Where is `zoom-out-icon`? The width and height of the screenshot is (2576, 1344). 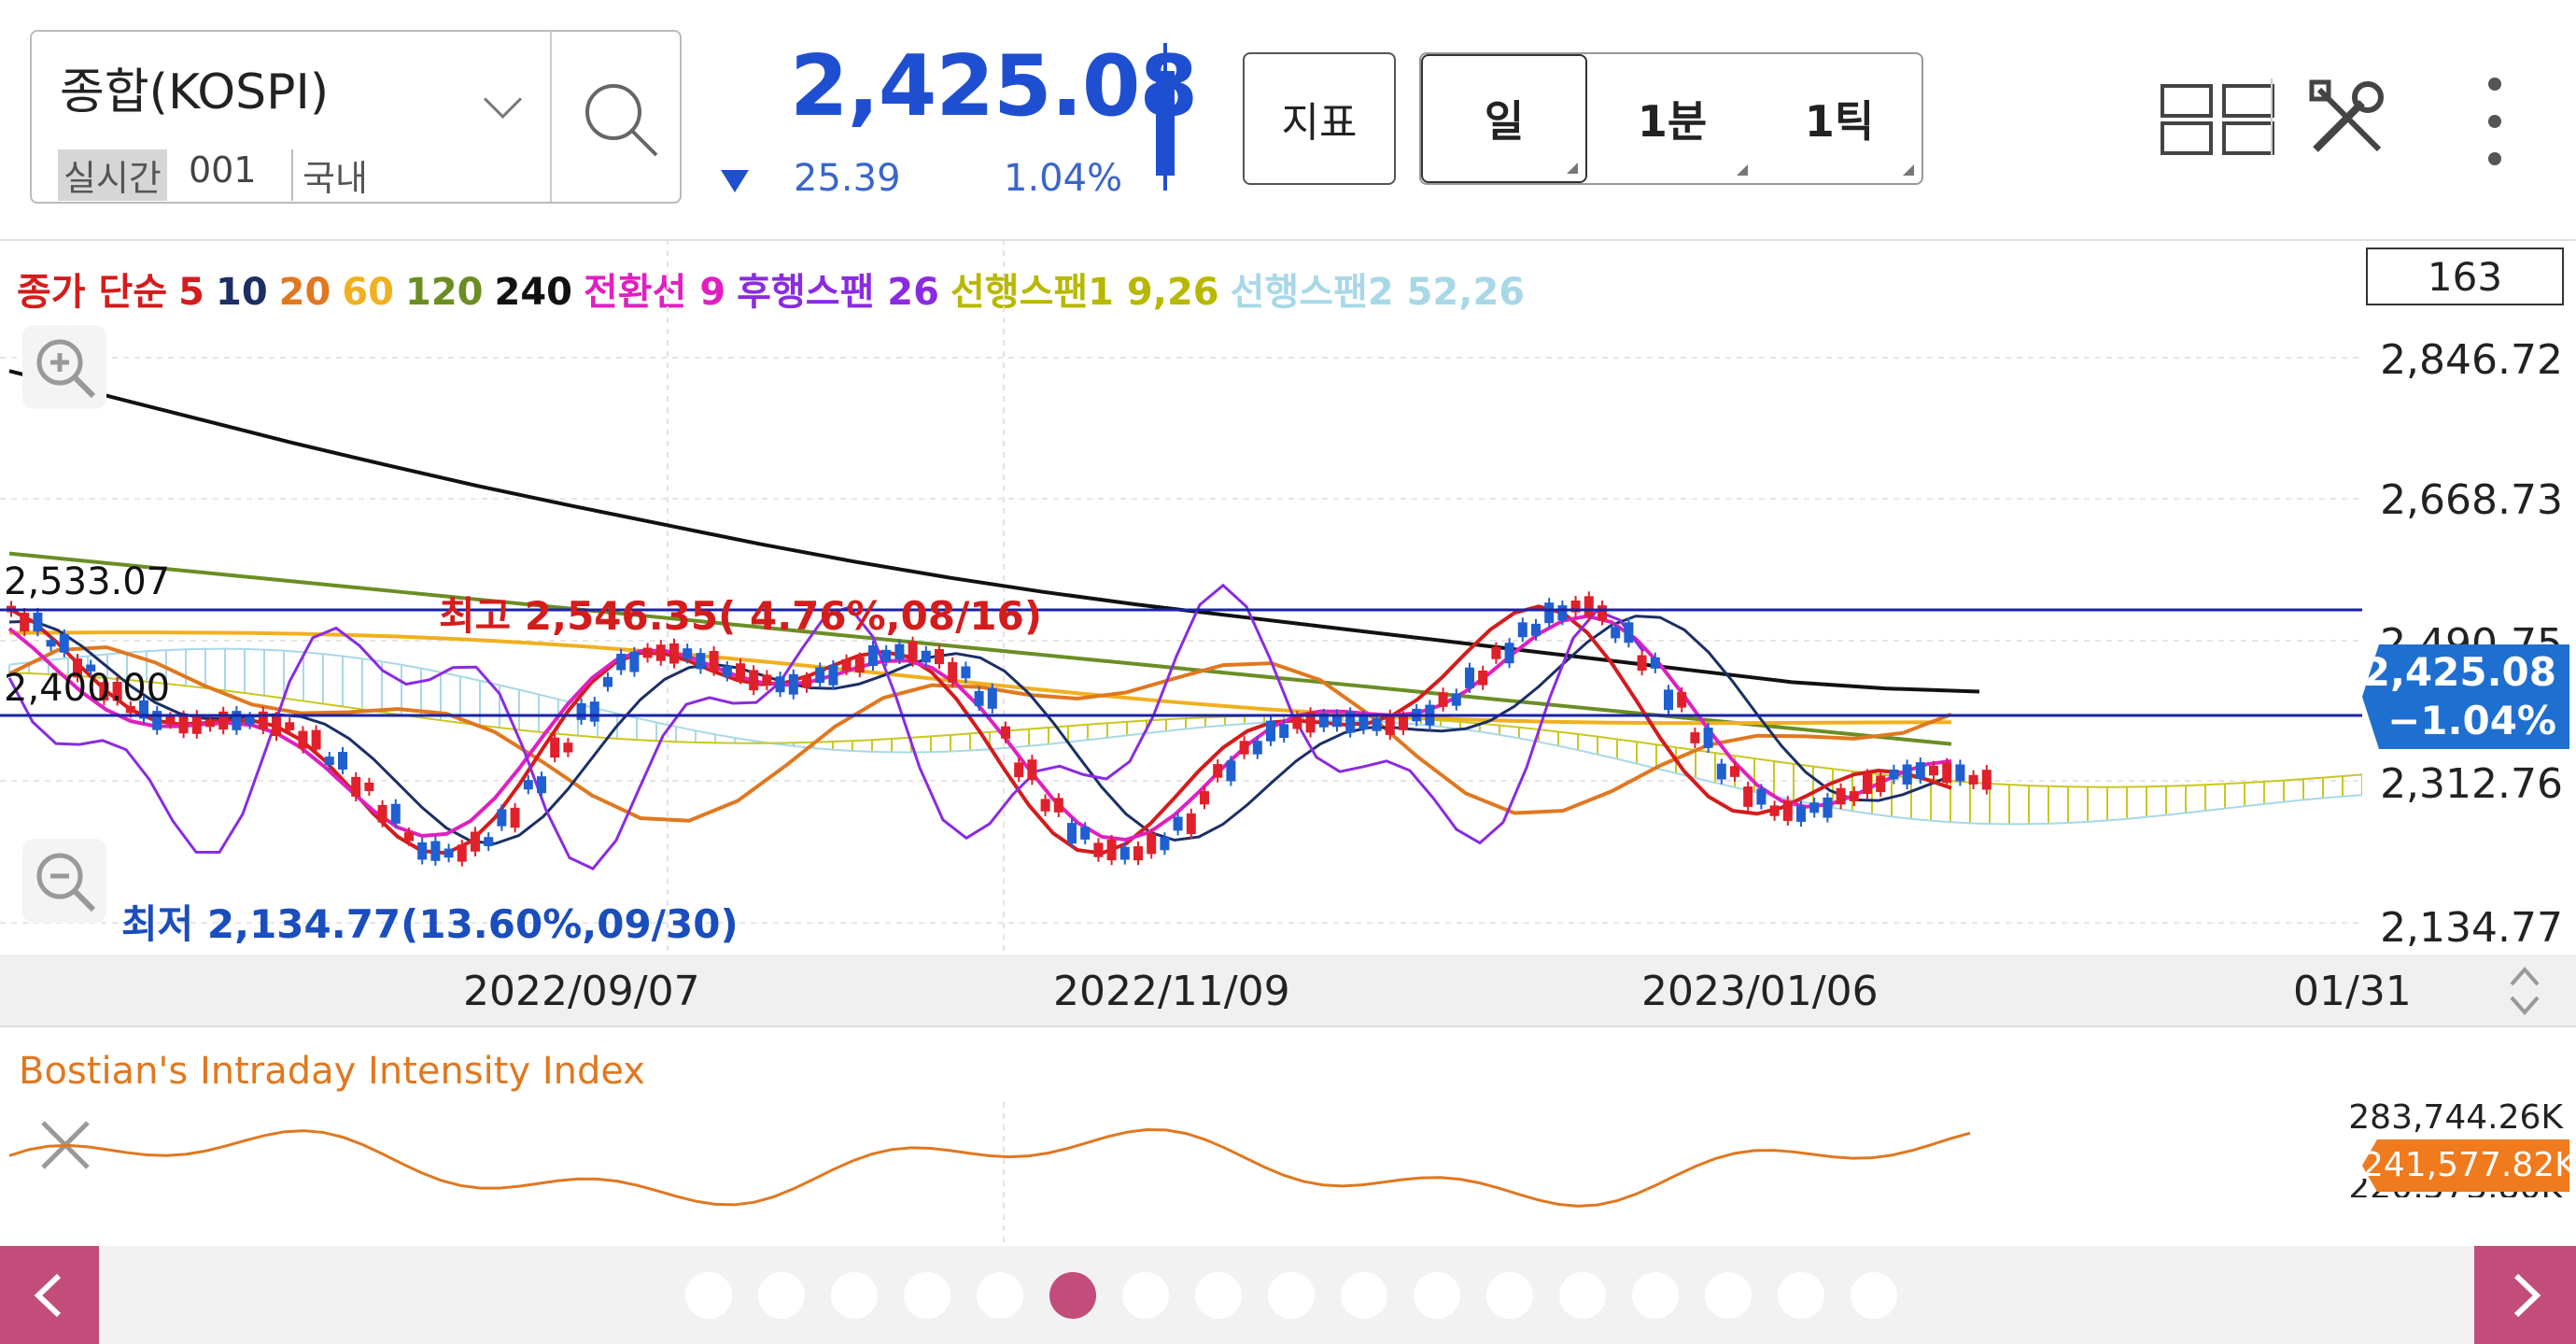
zoom-out-icon is located at coordinates (64, 881).